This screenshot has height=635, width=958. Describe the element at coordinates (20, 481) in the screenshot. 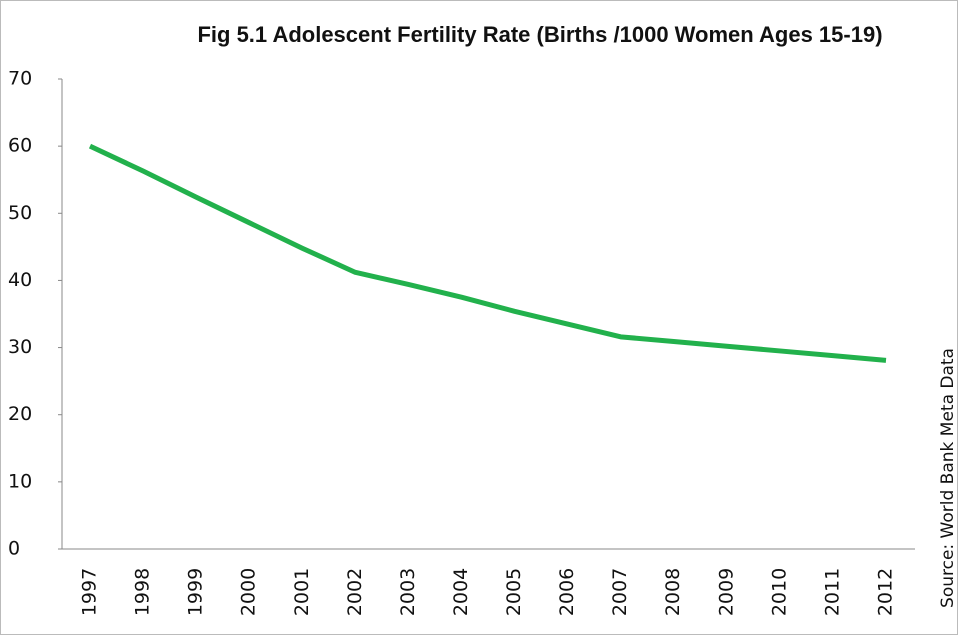

I see `y-tick-label: 10` at that location.